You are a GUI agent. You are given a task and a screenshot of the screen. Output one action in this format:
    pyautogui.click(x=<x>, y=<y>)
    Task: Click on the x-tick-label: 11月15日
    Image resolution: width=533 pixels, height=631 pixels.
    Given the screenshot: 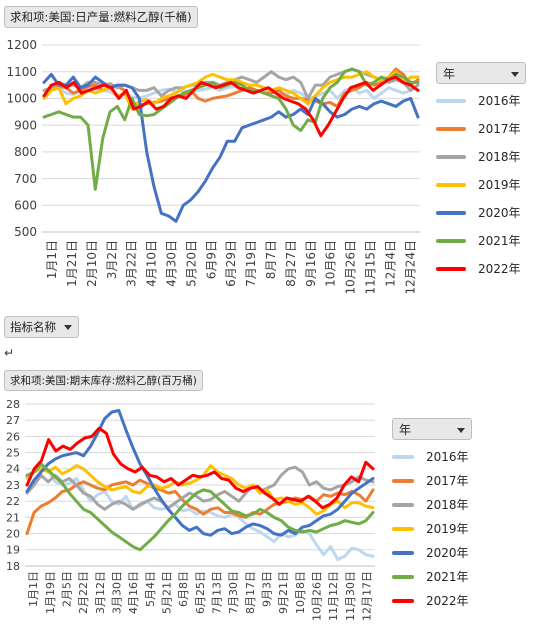 What is the action you would take?
    pyautogui.click(x=370, y=267)
    